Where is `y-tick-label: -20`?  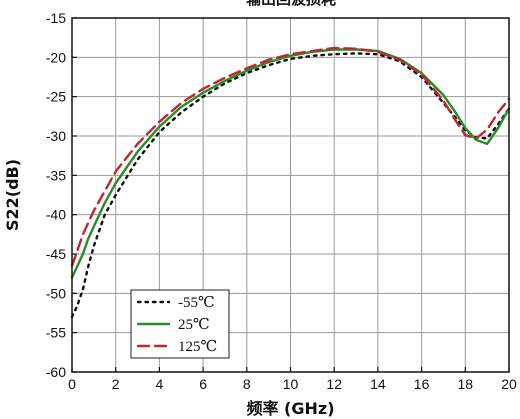
y-tick-label: -20 is located at coordinates (56, 57).